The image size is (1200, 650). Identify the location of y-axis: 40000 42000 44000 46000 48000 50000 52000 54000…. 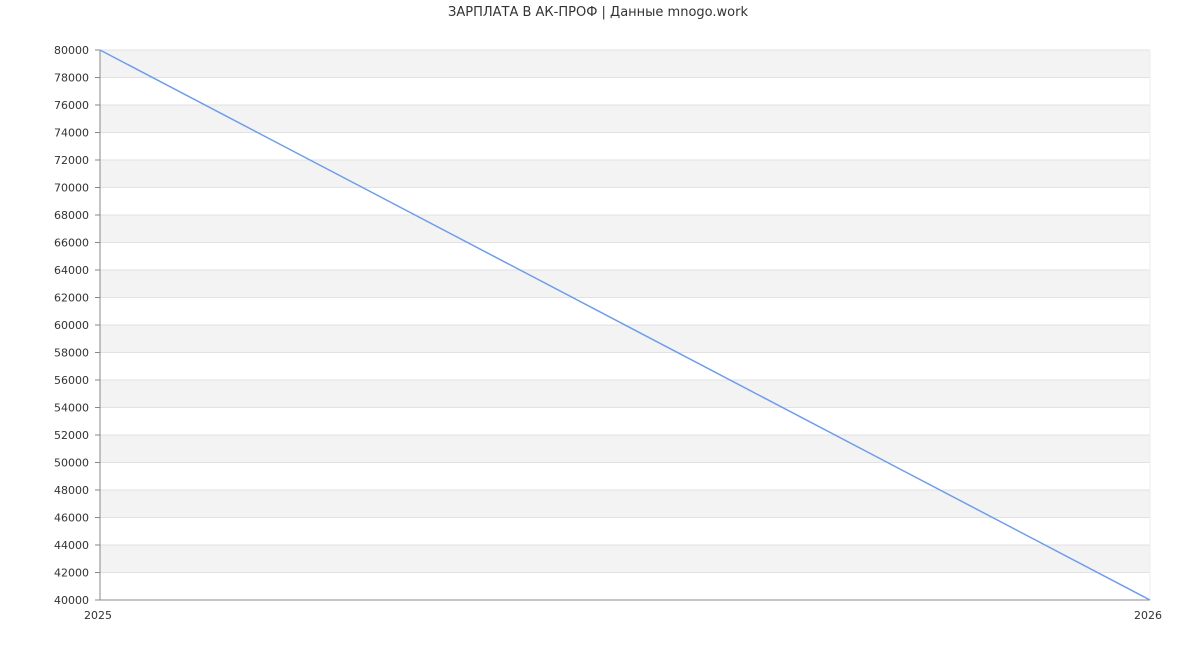
(77, 325).